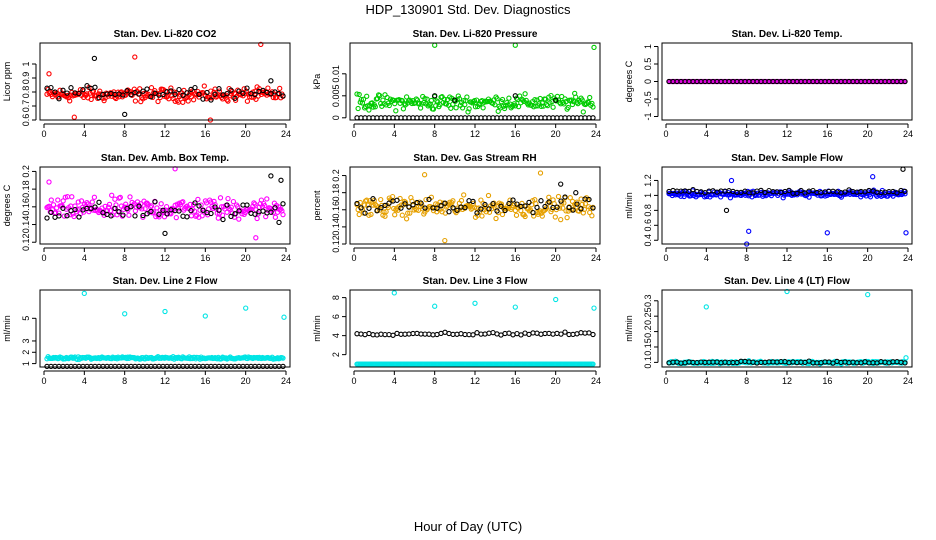 The width and height of the screenshot is (936, 540). Describe the element at coordinates (165, 158) in the screenshot. I see `panel-title: Stan. Dev. Amb. Box Temp.` at that location.